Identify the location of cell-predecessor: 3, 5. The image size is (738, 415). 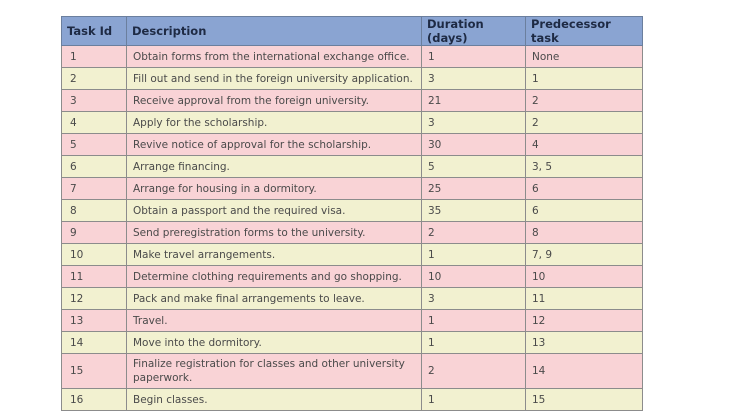
(584, 166).